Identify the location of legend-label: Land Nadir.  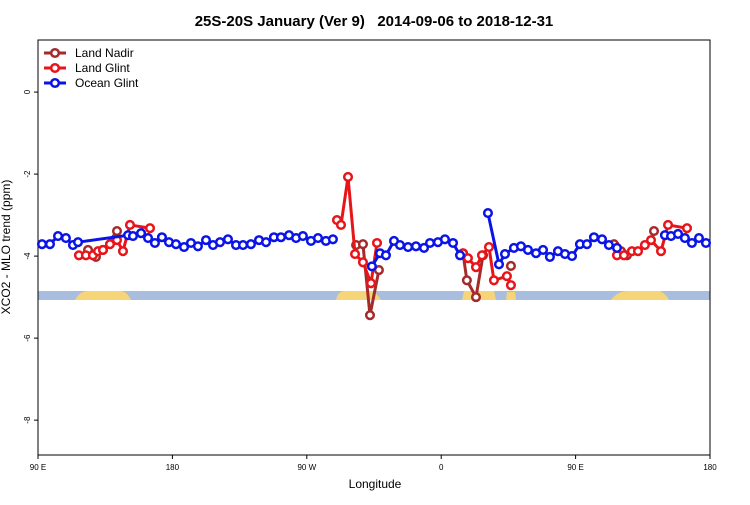
(104, 53).